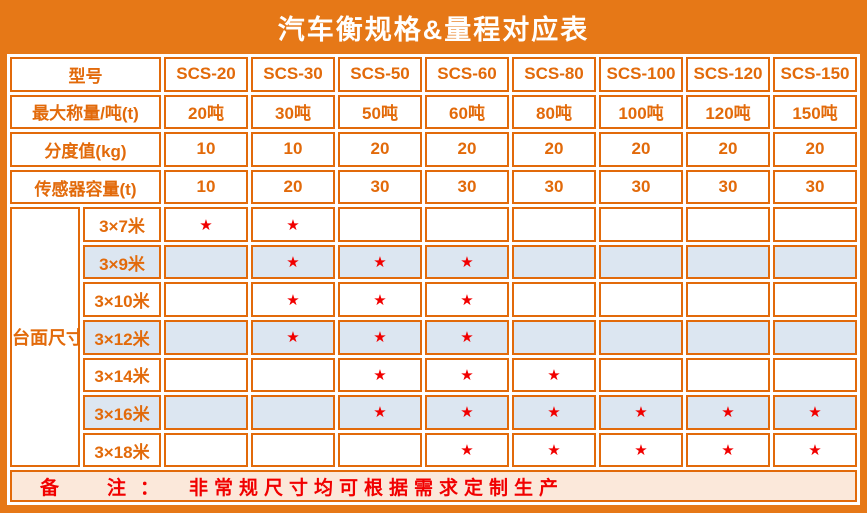 This screenshot has width=867, height=513. Describe the element at coordinates (433, 29) in the screenshot. I see `page-title: 汽车衡规格&量程对应表` at that location.